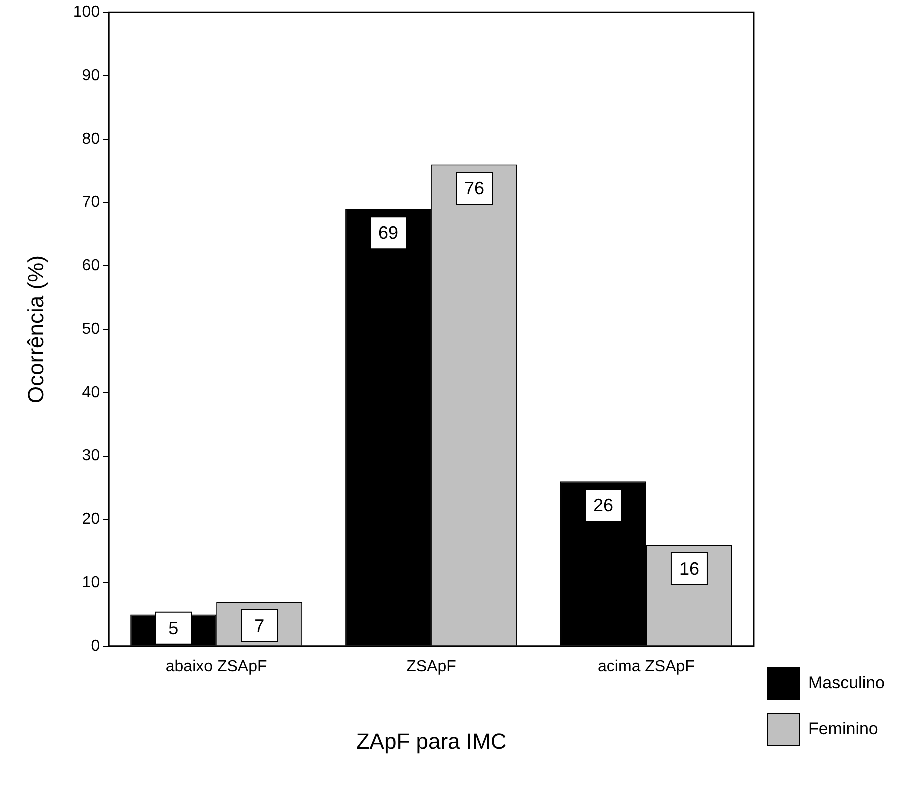  I want to click on legend-label: Masculino, so click(847, 683).